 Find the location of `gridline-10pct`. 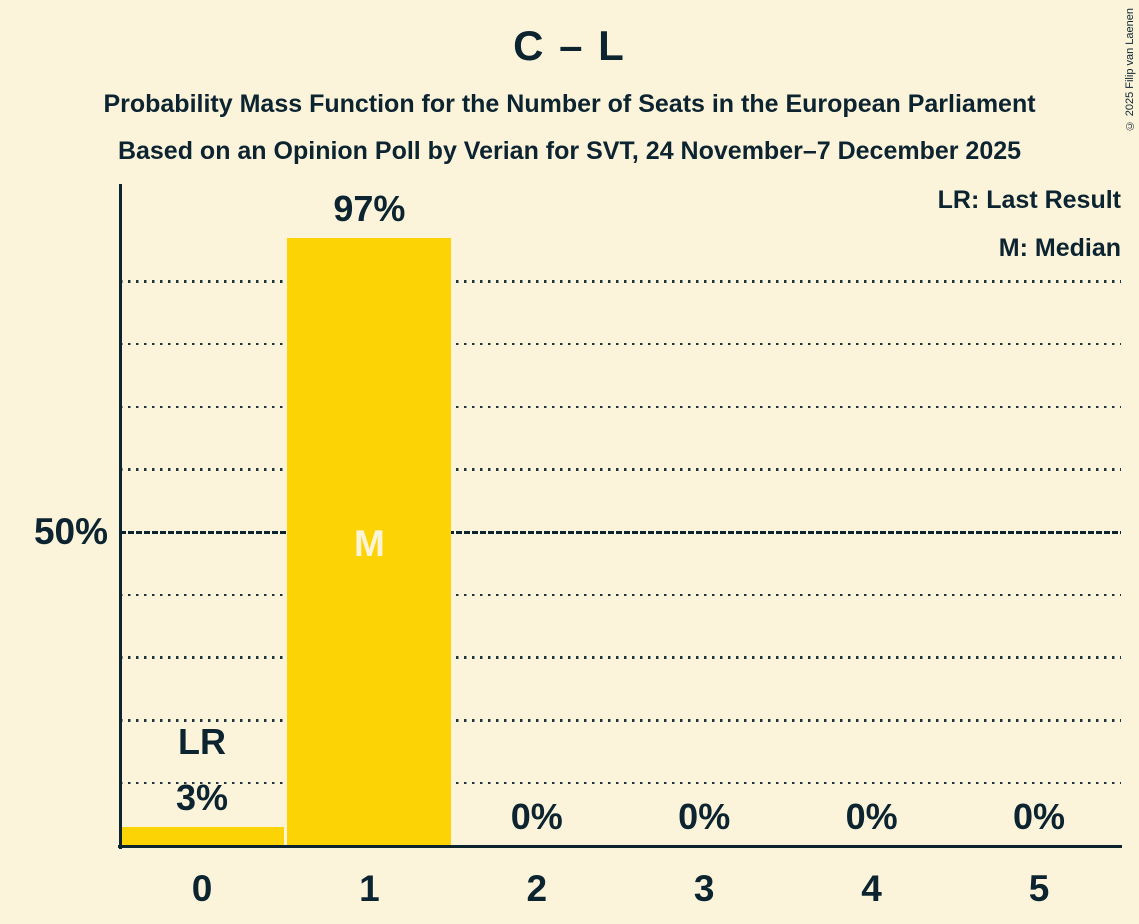

gridline-10pct is located at coordinates (620, 783).